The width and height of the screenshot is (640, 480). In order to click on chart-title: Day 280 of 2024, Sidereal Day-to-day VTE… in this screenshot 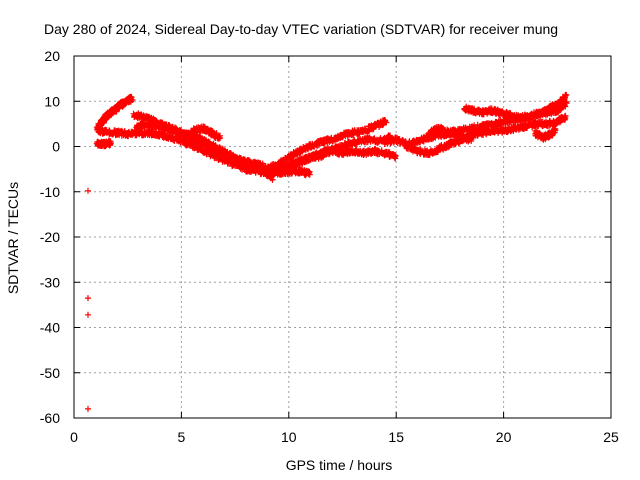, I will do `click(301, 29)`.